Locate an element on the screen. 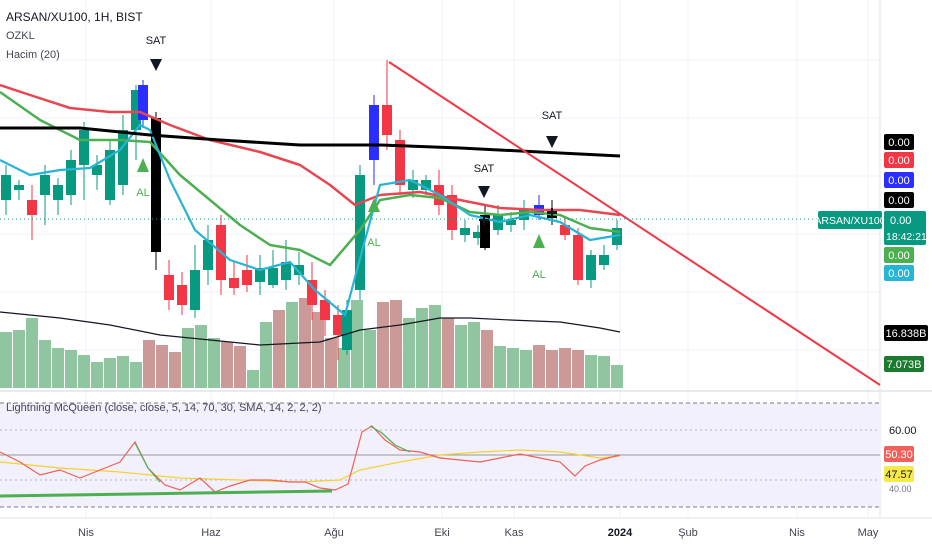 The height and width of the screenshot is (555, 932). osc-divergence-line is located at coordinates (166, 493).